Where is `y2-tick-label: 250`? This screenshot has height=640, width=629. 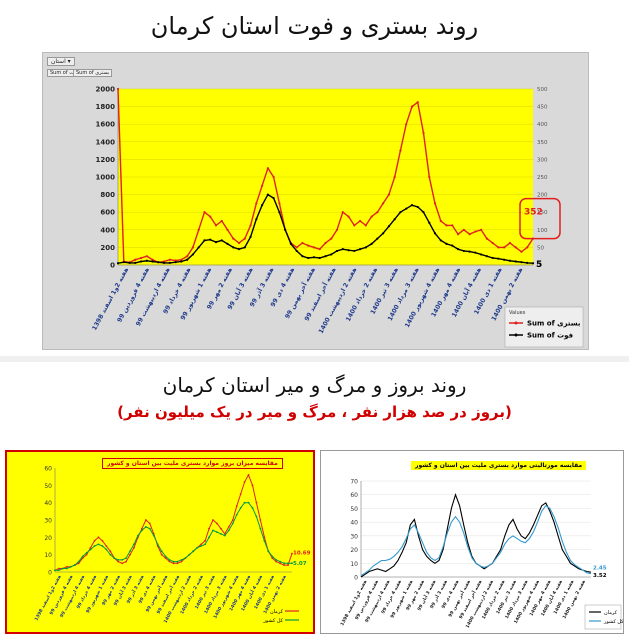
y2-tick-label: 250 is located at coordinates (542, 178).